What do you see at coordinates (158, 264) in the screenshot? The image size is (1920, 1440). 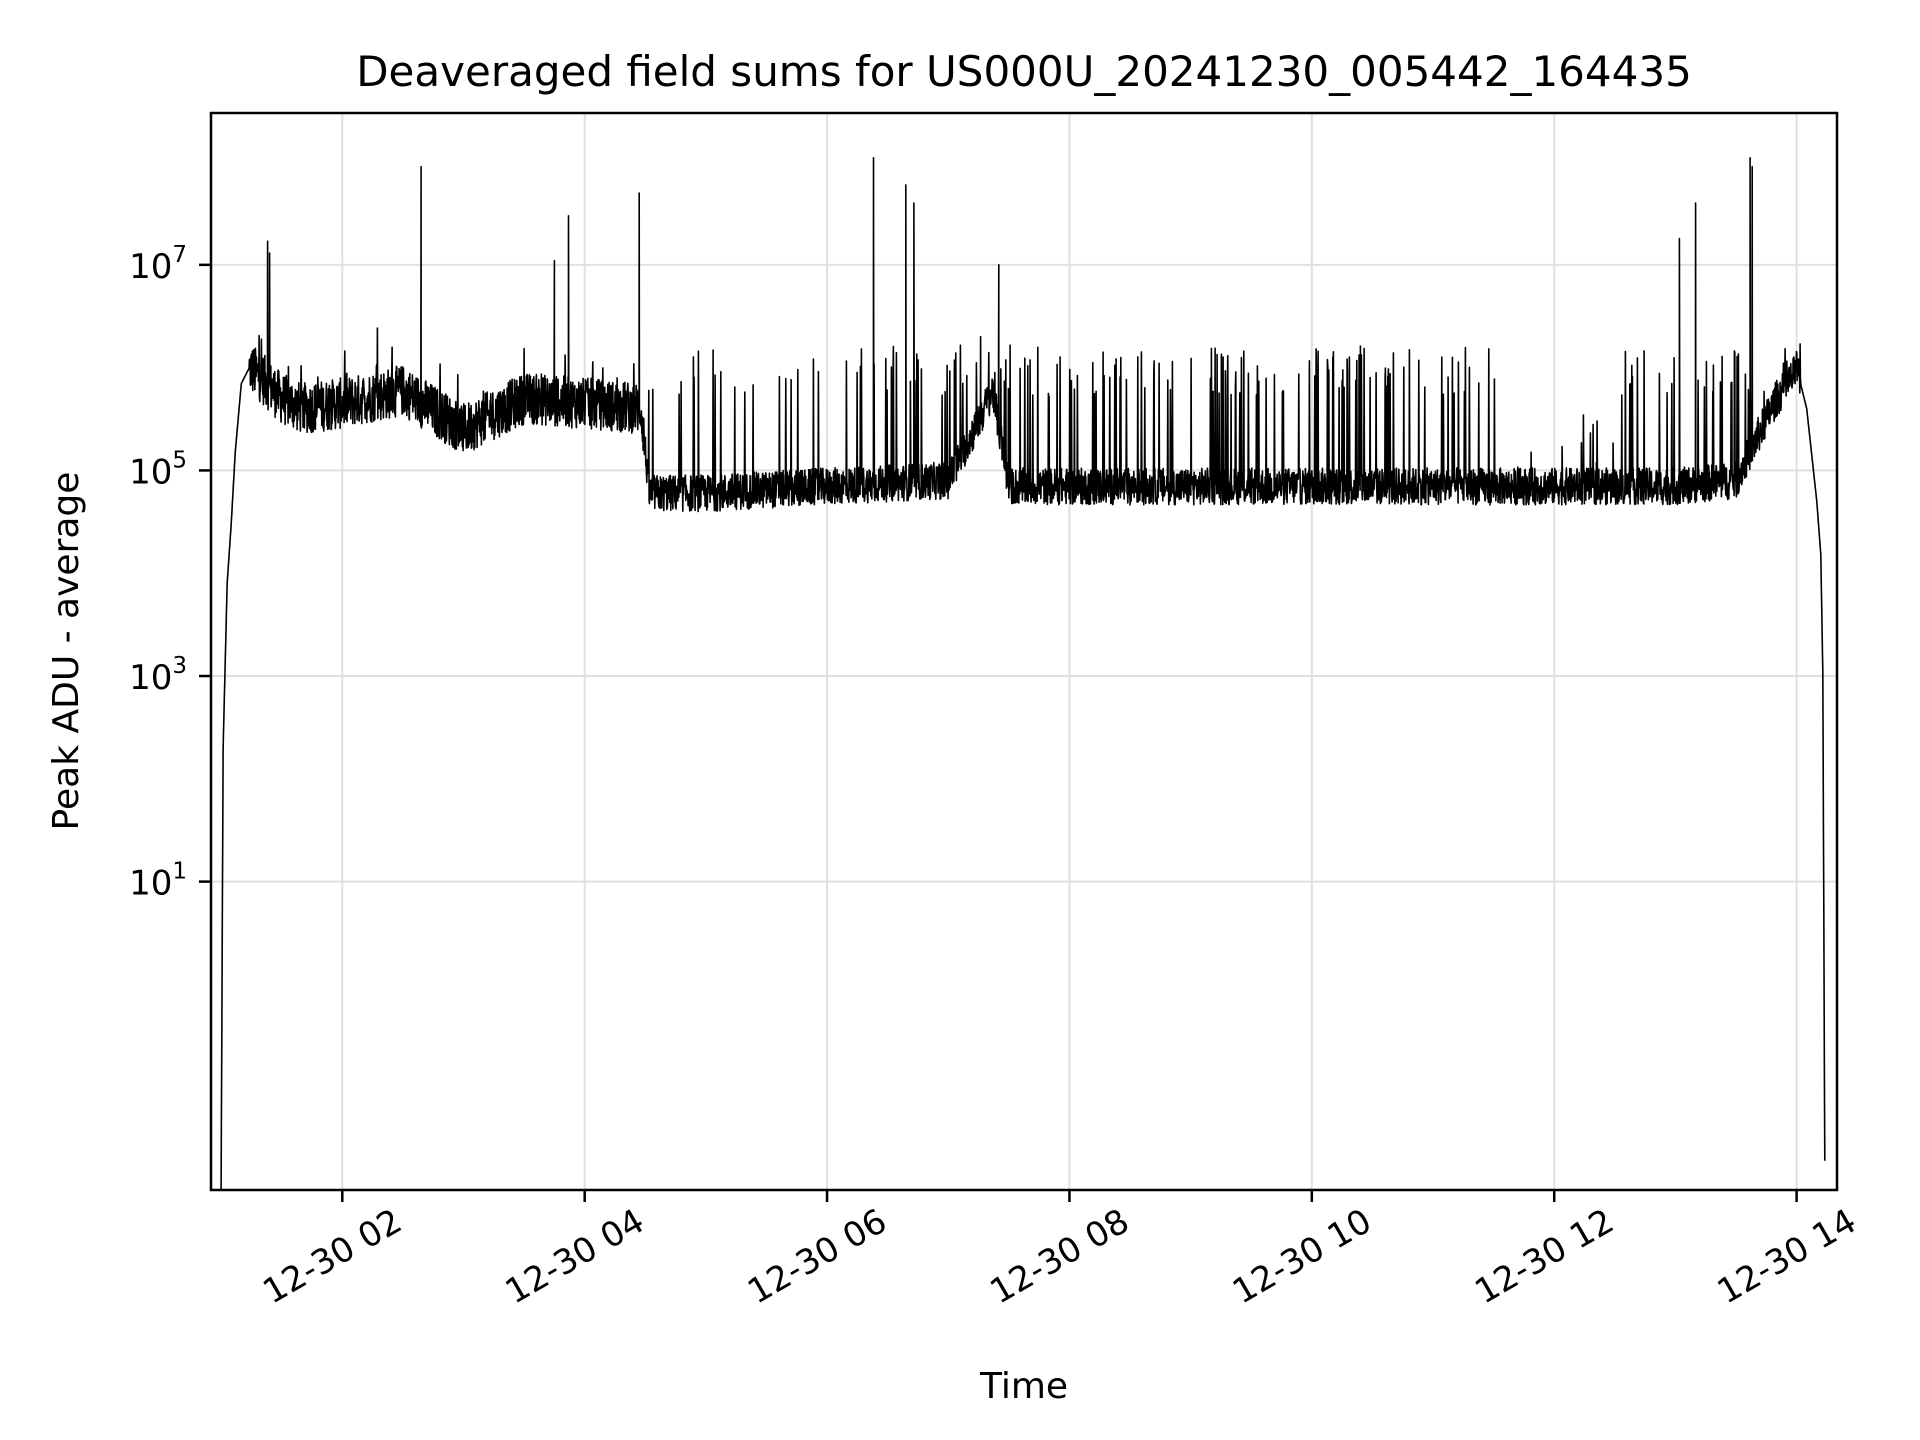 I see `y-tick-label: 10⁷` at bounding box center [158, 264].